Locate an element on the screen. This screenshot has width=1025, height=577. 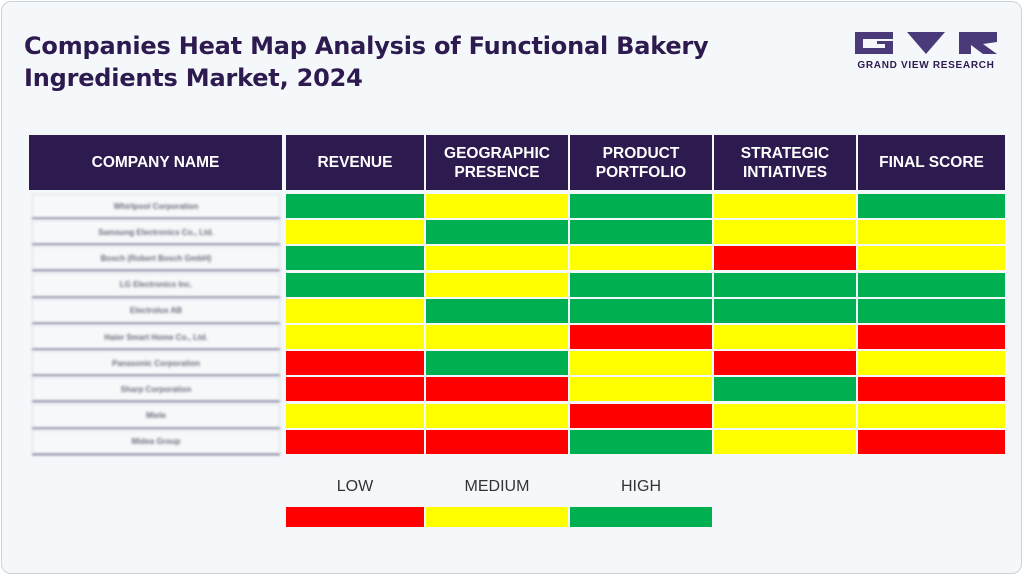
row-company-name: Miele is located at coordinates (156, 415).